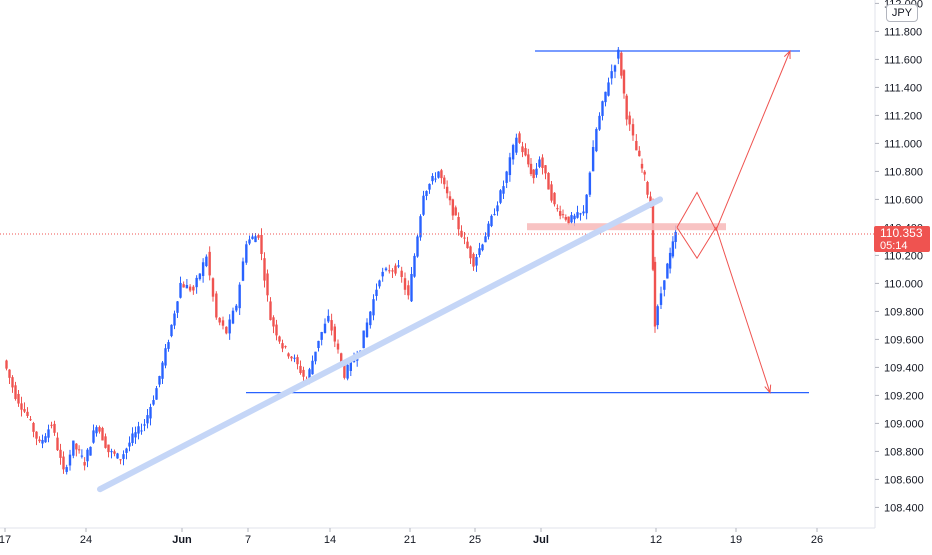 Image resolution: width=932 pixels, height=555 pixels. What do you see at coordinates (904, 340) in the screenshot?
I see `price-tick-label: 109.600` at bounding box center [904, 340].